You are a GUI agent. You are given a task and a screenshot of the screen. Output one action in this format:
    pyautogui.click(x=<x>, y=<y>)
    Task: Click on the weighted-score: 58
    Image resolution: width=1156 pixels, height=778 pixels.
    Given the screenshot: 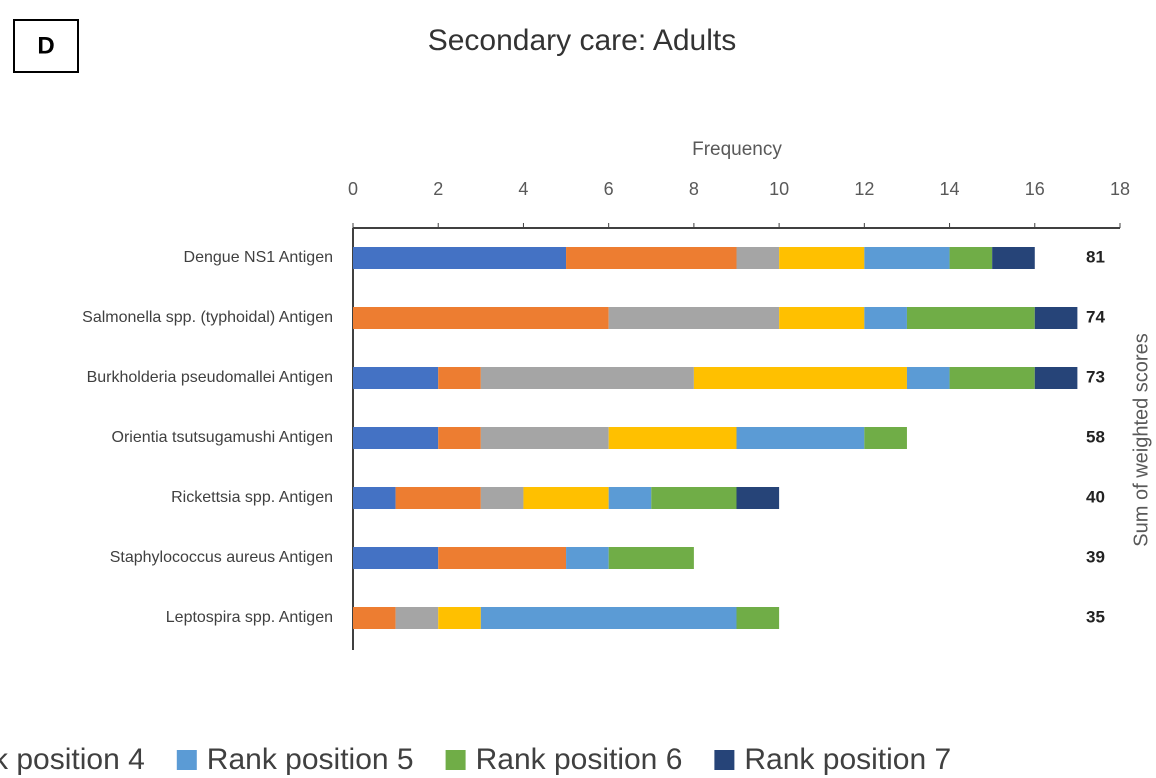 What is the action you would take?
    pyautogui.click(x=1095, y=436)
    